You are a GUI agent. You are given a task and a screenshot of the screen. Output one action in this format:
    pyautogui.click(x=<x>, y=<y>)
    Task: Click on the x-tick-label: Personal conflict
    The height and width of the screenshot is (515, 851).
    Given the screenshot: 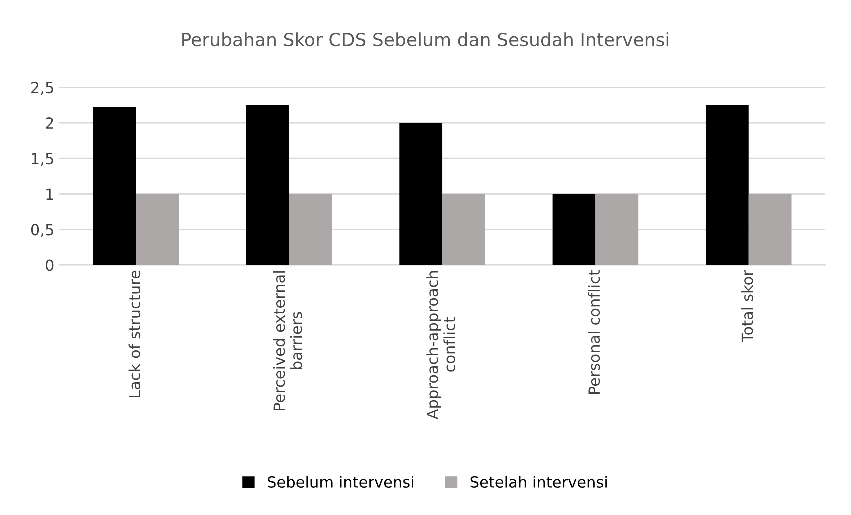 What is the action you would take?
    pyautogui.click(x=594, y=332)
    